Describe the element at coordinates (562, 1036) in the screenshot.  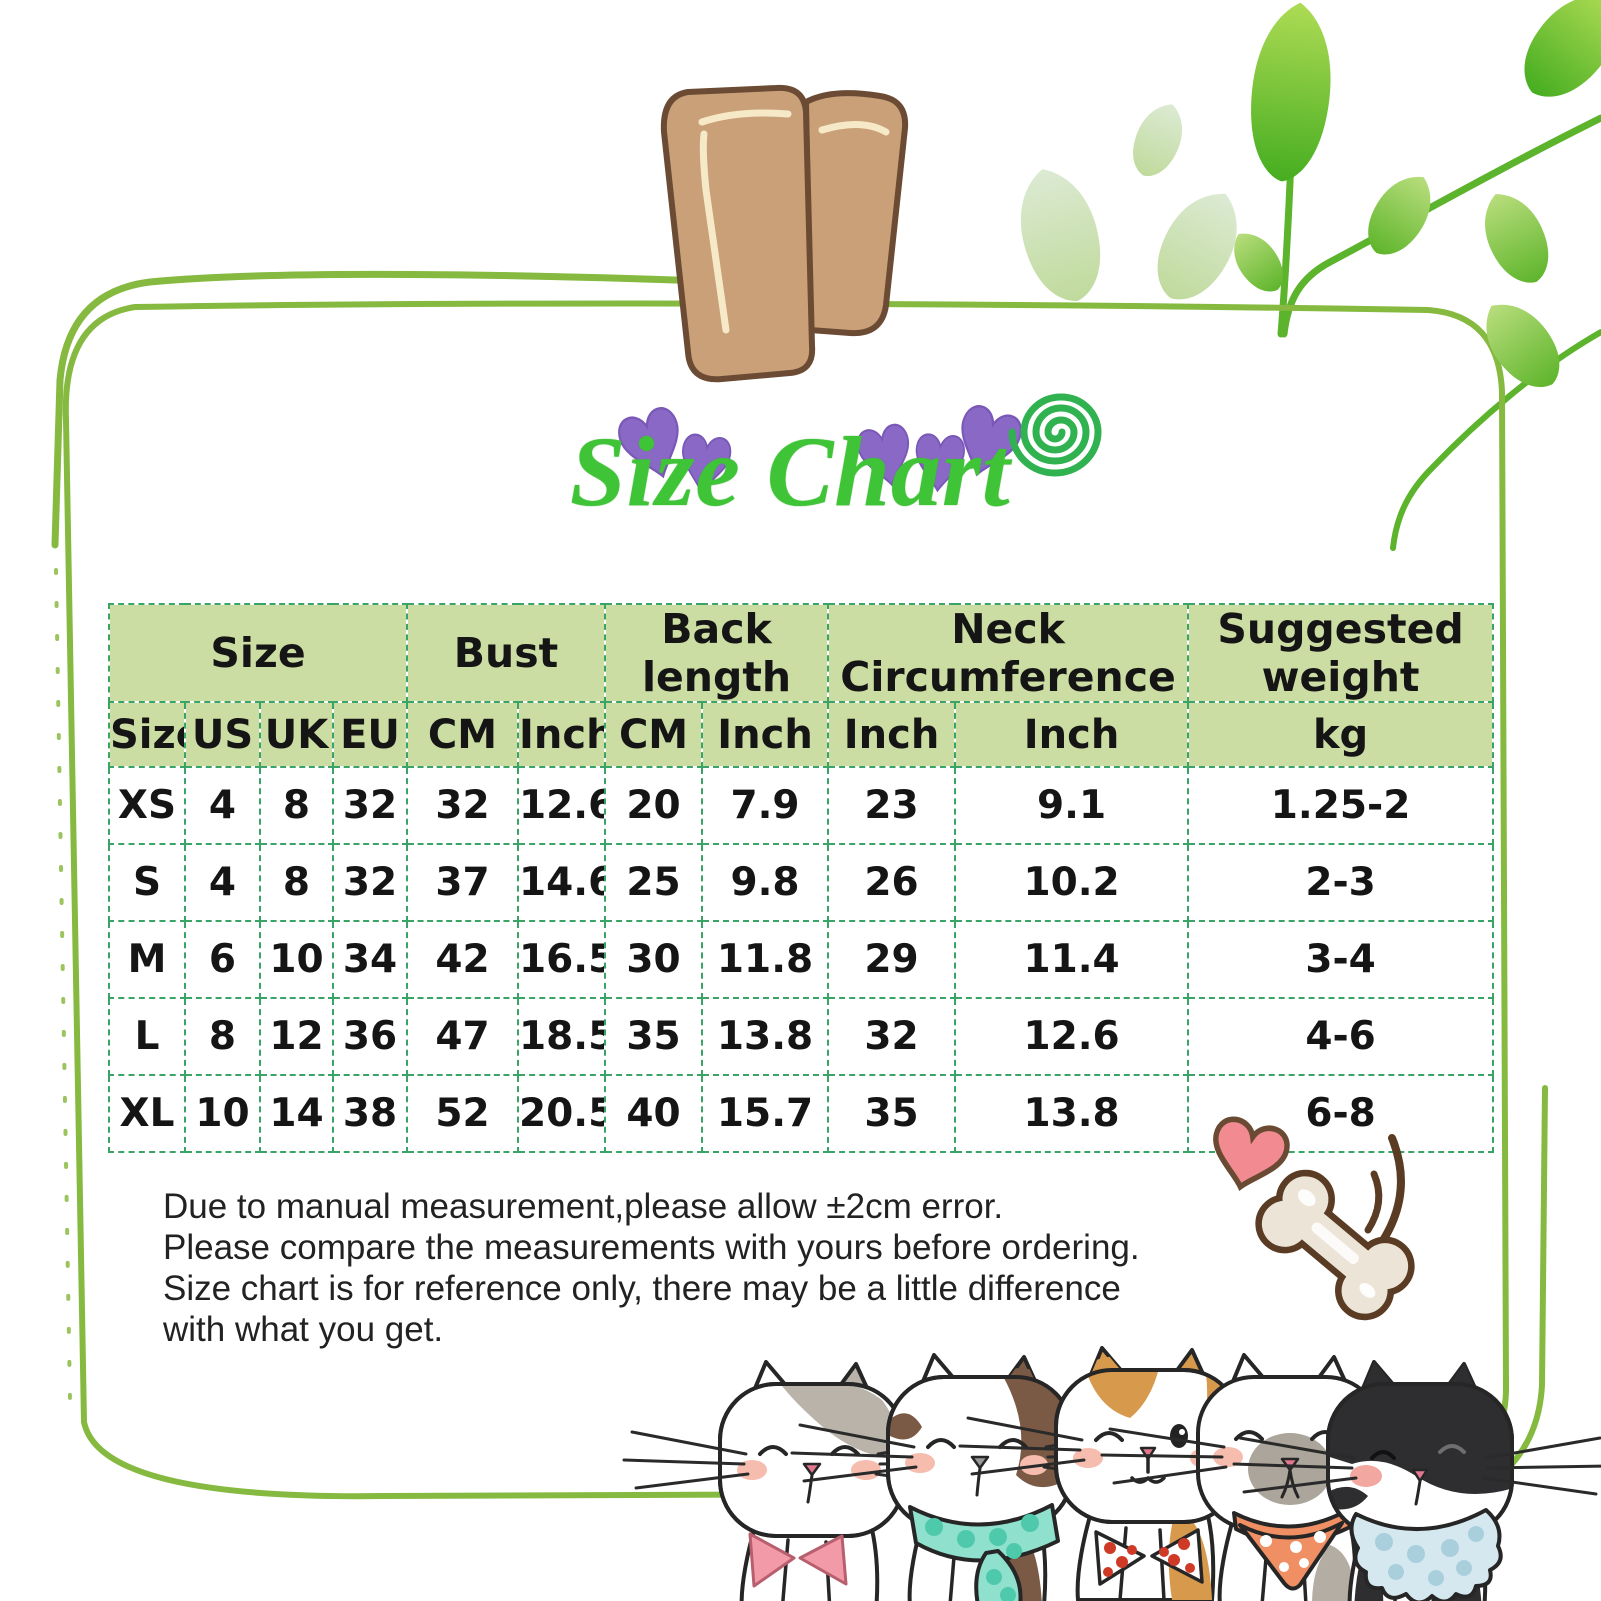
I see `table-cell: 18.5` at that location.